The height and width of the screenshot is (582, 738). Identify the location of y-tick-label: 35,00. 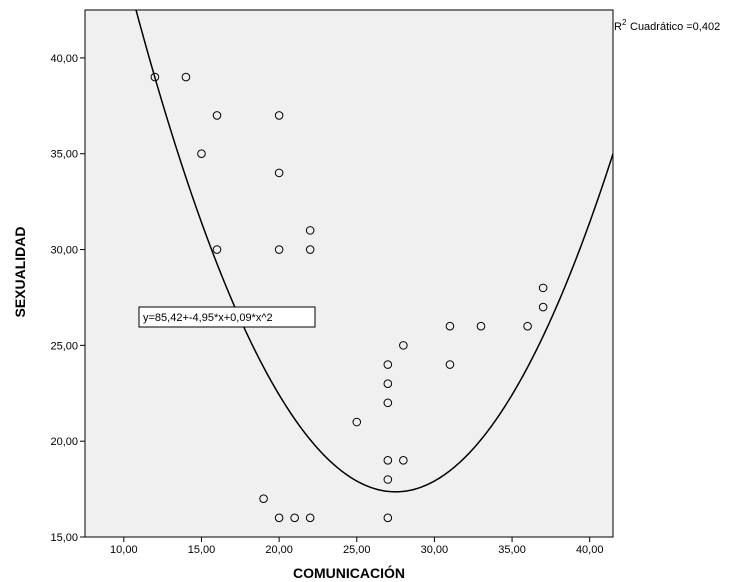
(64, 155).